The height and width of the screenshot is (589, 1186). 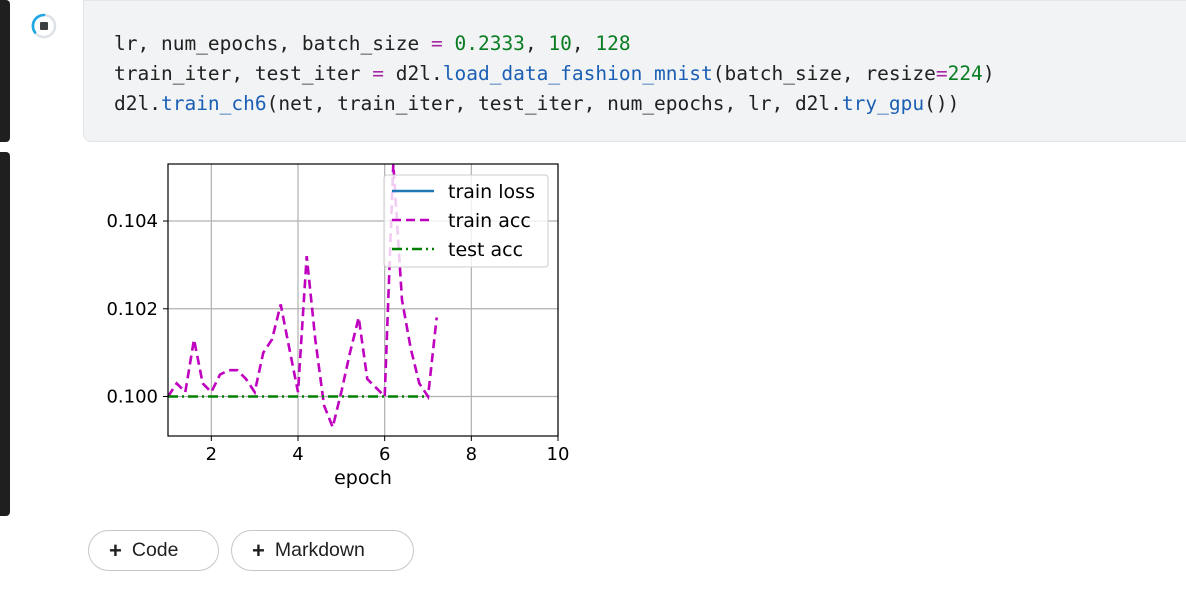 I want to click on code-token: load_data_fashion_mnist, so click(x=577, y=73).